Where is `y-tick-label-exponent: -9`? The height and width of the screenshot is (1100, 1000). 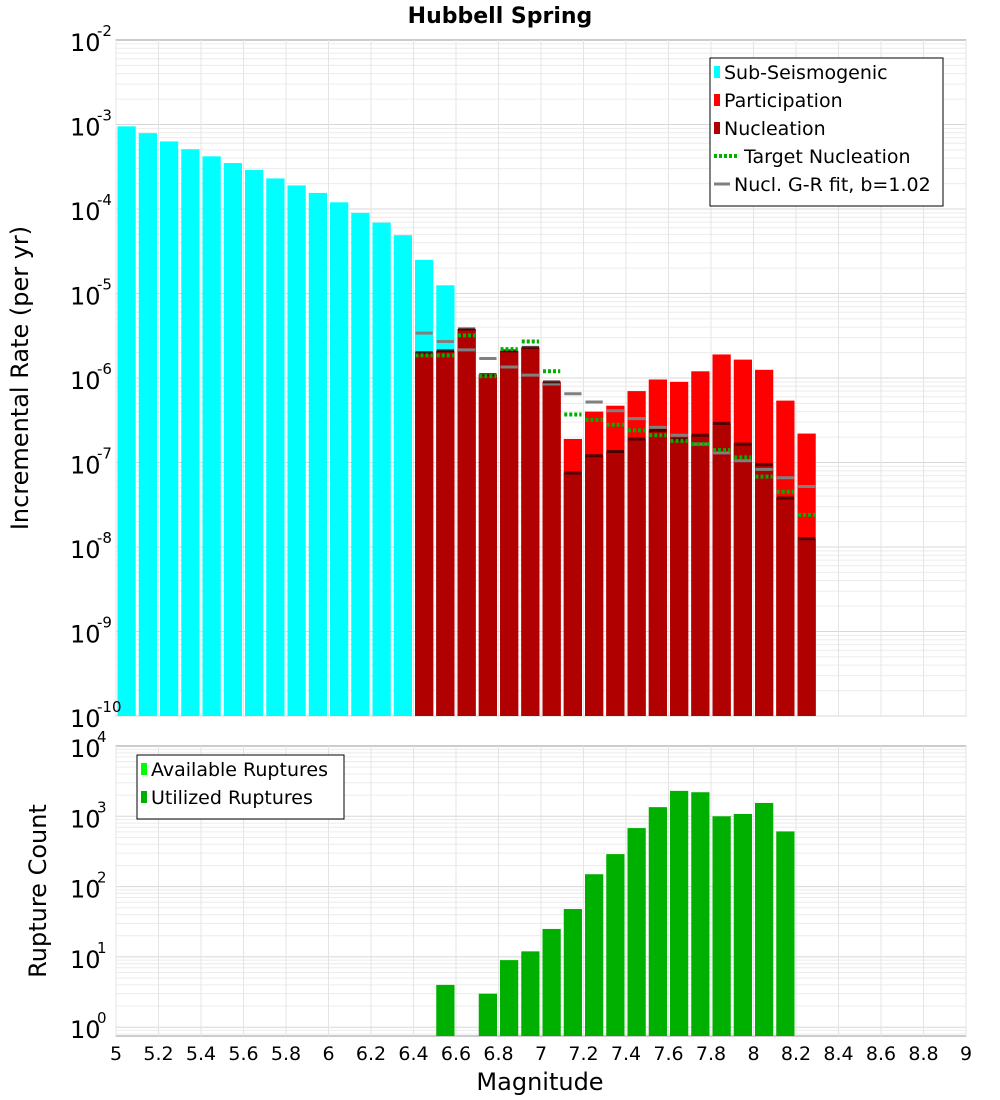
y-tick-label-exponent: -9 is located at coordinates (104, 623).